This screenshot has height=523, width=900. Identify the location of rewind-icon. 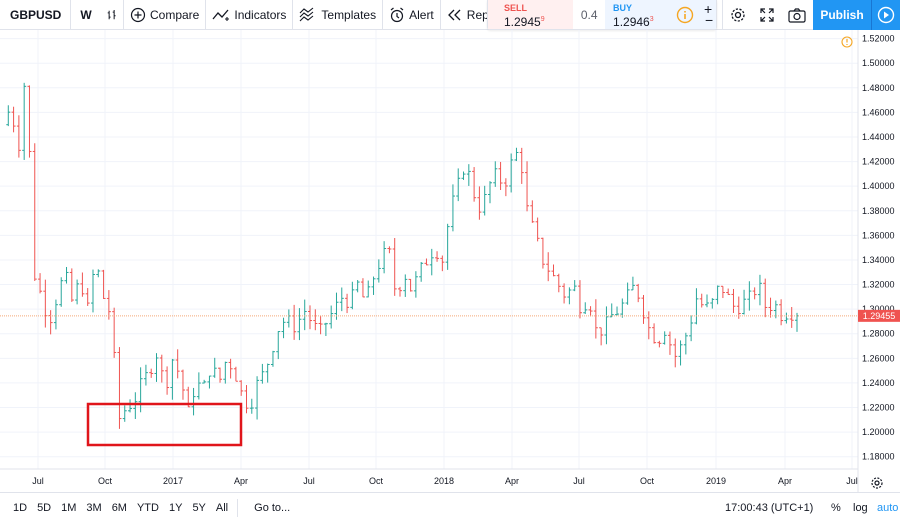
(454, 14).